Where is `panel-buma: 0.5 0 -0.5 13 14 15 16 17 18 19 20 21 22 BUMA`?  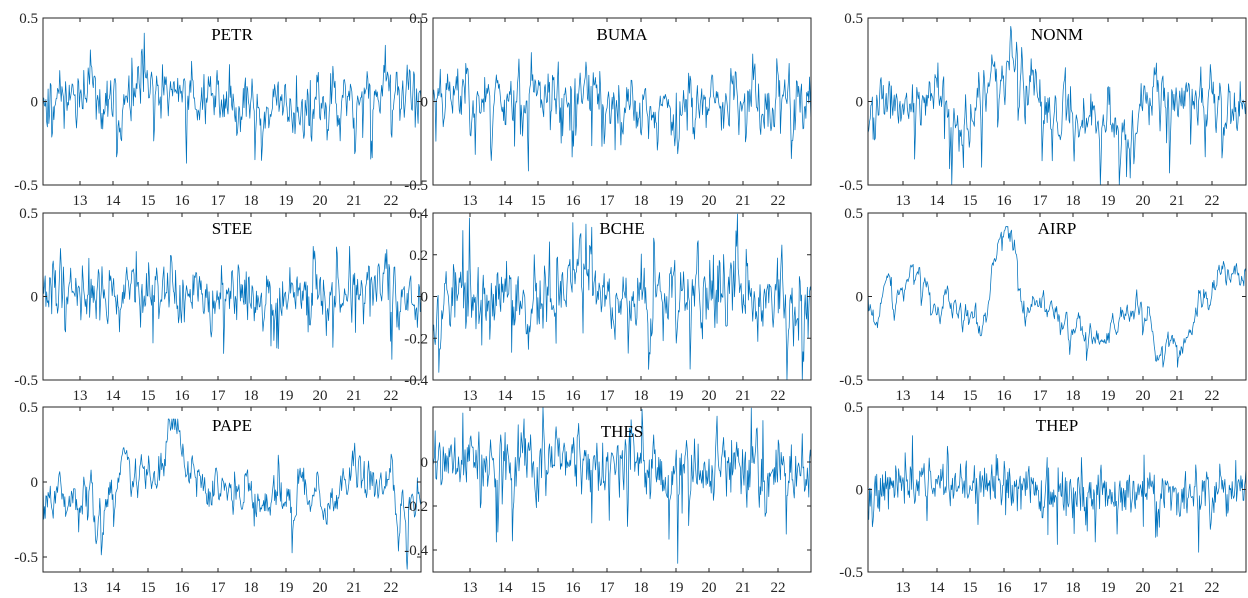
panel-buma: 0.5 0 -0.5 13 14 15 16 17 18 19 20 21 22 BUMA is located at coordinates (608, 110).